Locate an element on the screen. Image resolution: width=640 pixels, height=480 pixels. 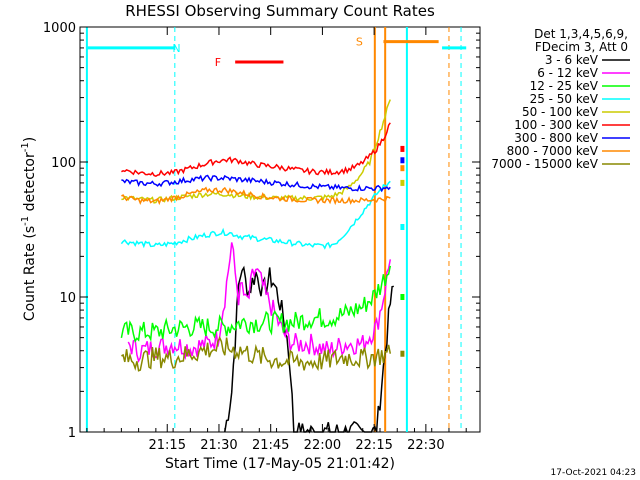
y-axis-label-part-3: detector is located at coordinates (30, 184).